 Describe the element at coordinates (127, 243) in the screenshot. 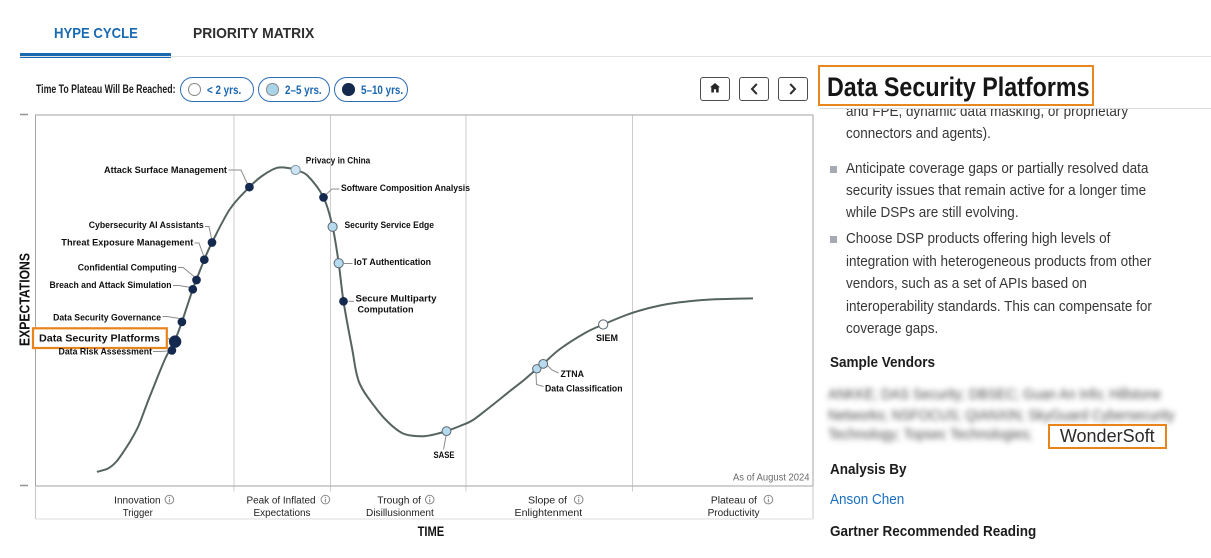

I see `svg-text: Threat Exposure Management` at that location.